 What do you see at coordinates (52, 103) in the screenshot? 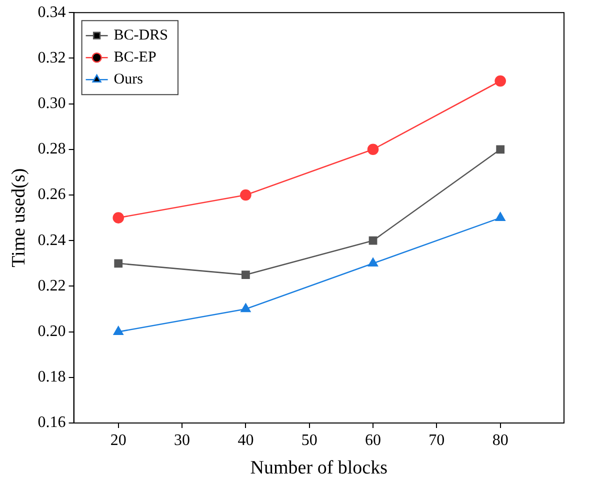
I see `y-tick-label: 0.30` at bounding box center [52, 103].